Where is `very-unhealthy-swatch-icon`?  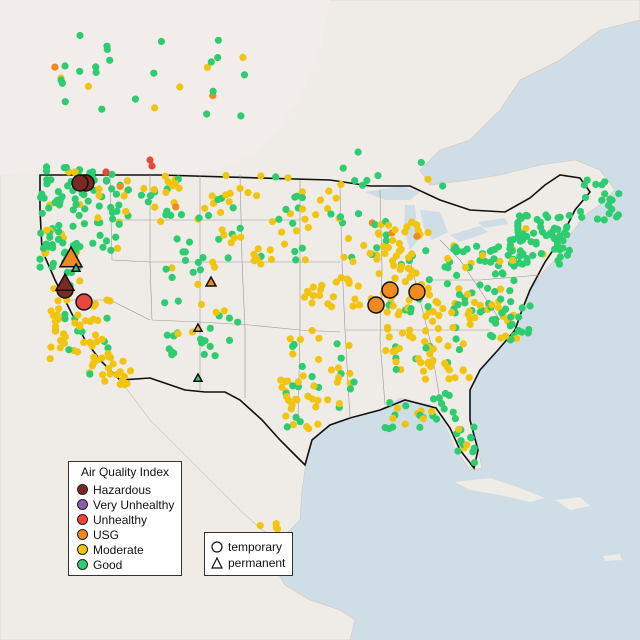 very-unhealthy-swatch-icon is located at coordinates (82, 504).